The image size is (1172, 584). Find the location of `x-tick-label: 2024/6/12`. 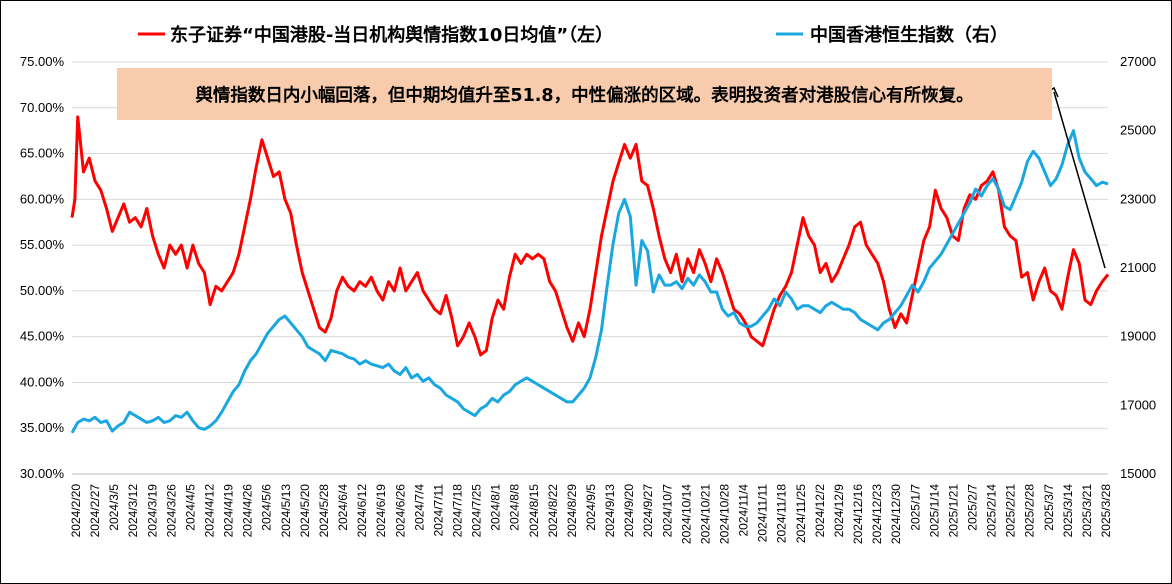

x-tick-label: 2024/6/12 is located at coordinates (362, 511).